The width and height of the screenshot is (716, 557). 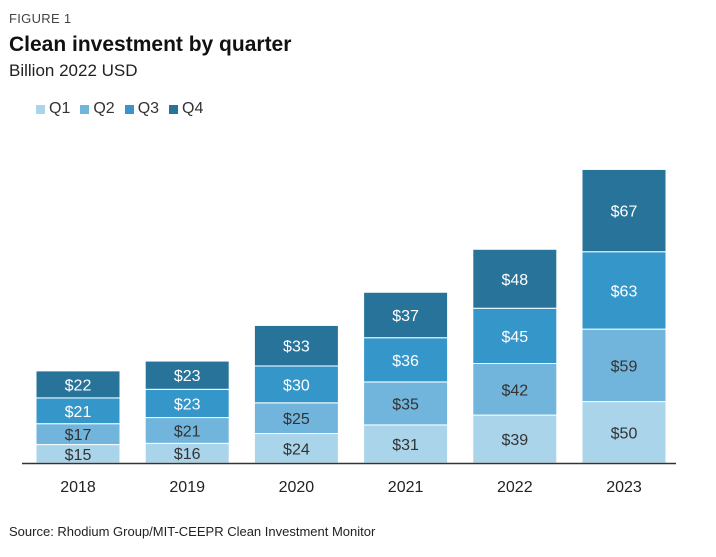 I want to click on data-label-2020-q2: $25, so click(x=296, y=419).